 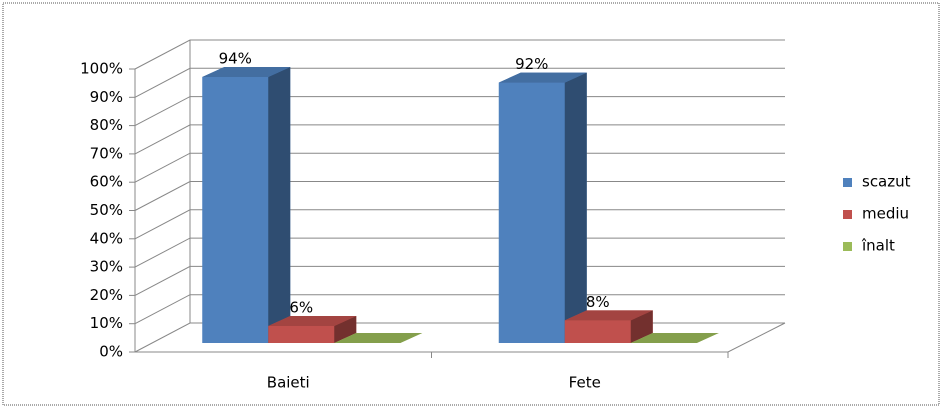 I want to click on y-tick-label: 40%, so click(x=106, y=238).